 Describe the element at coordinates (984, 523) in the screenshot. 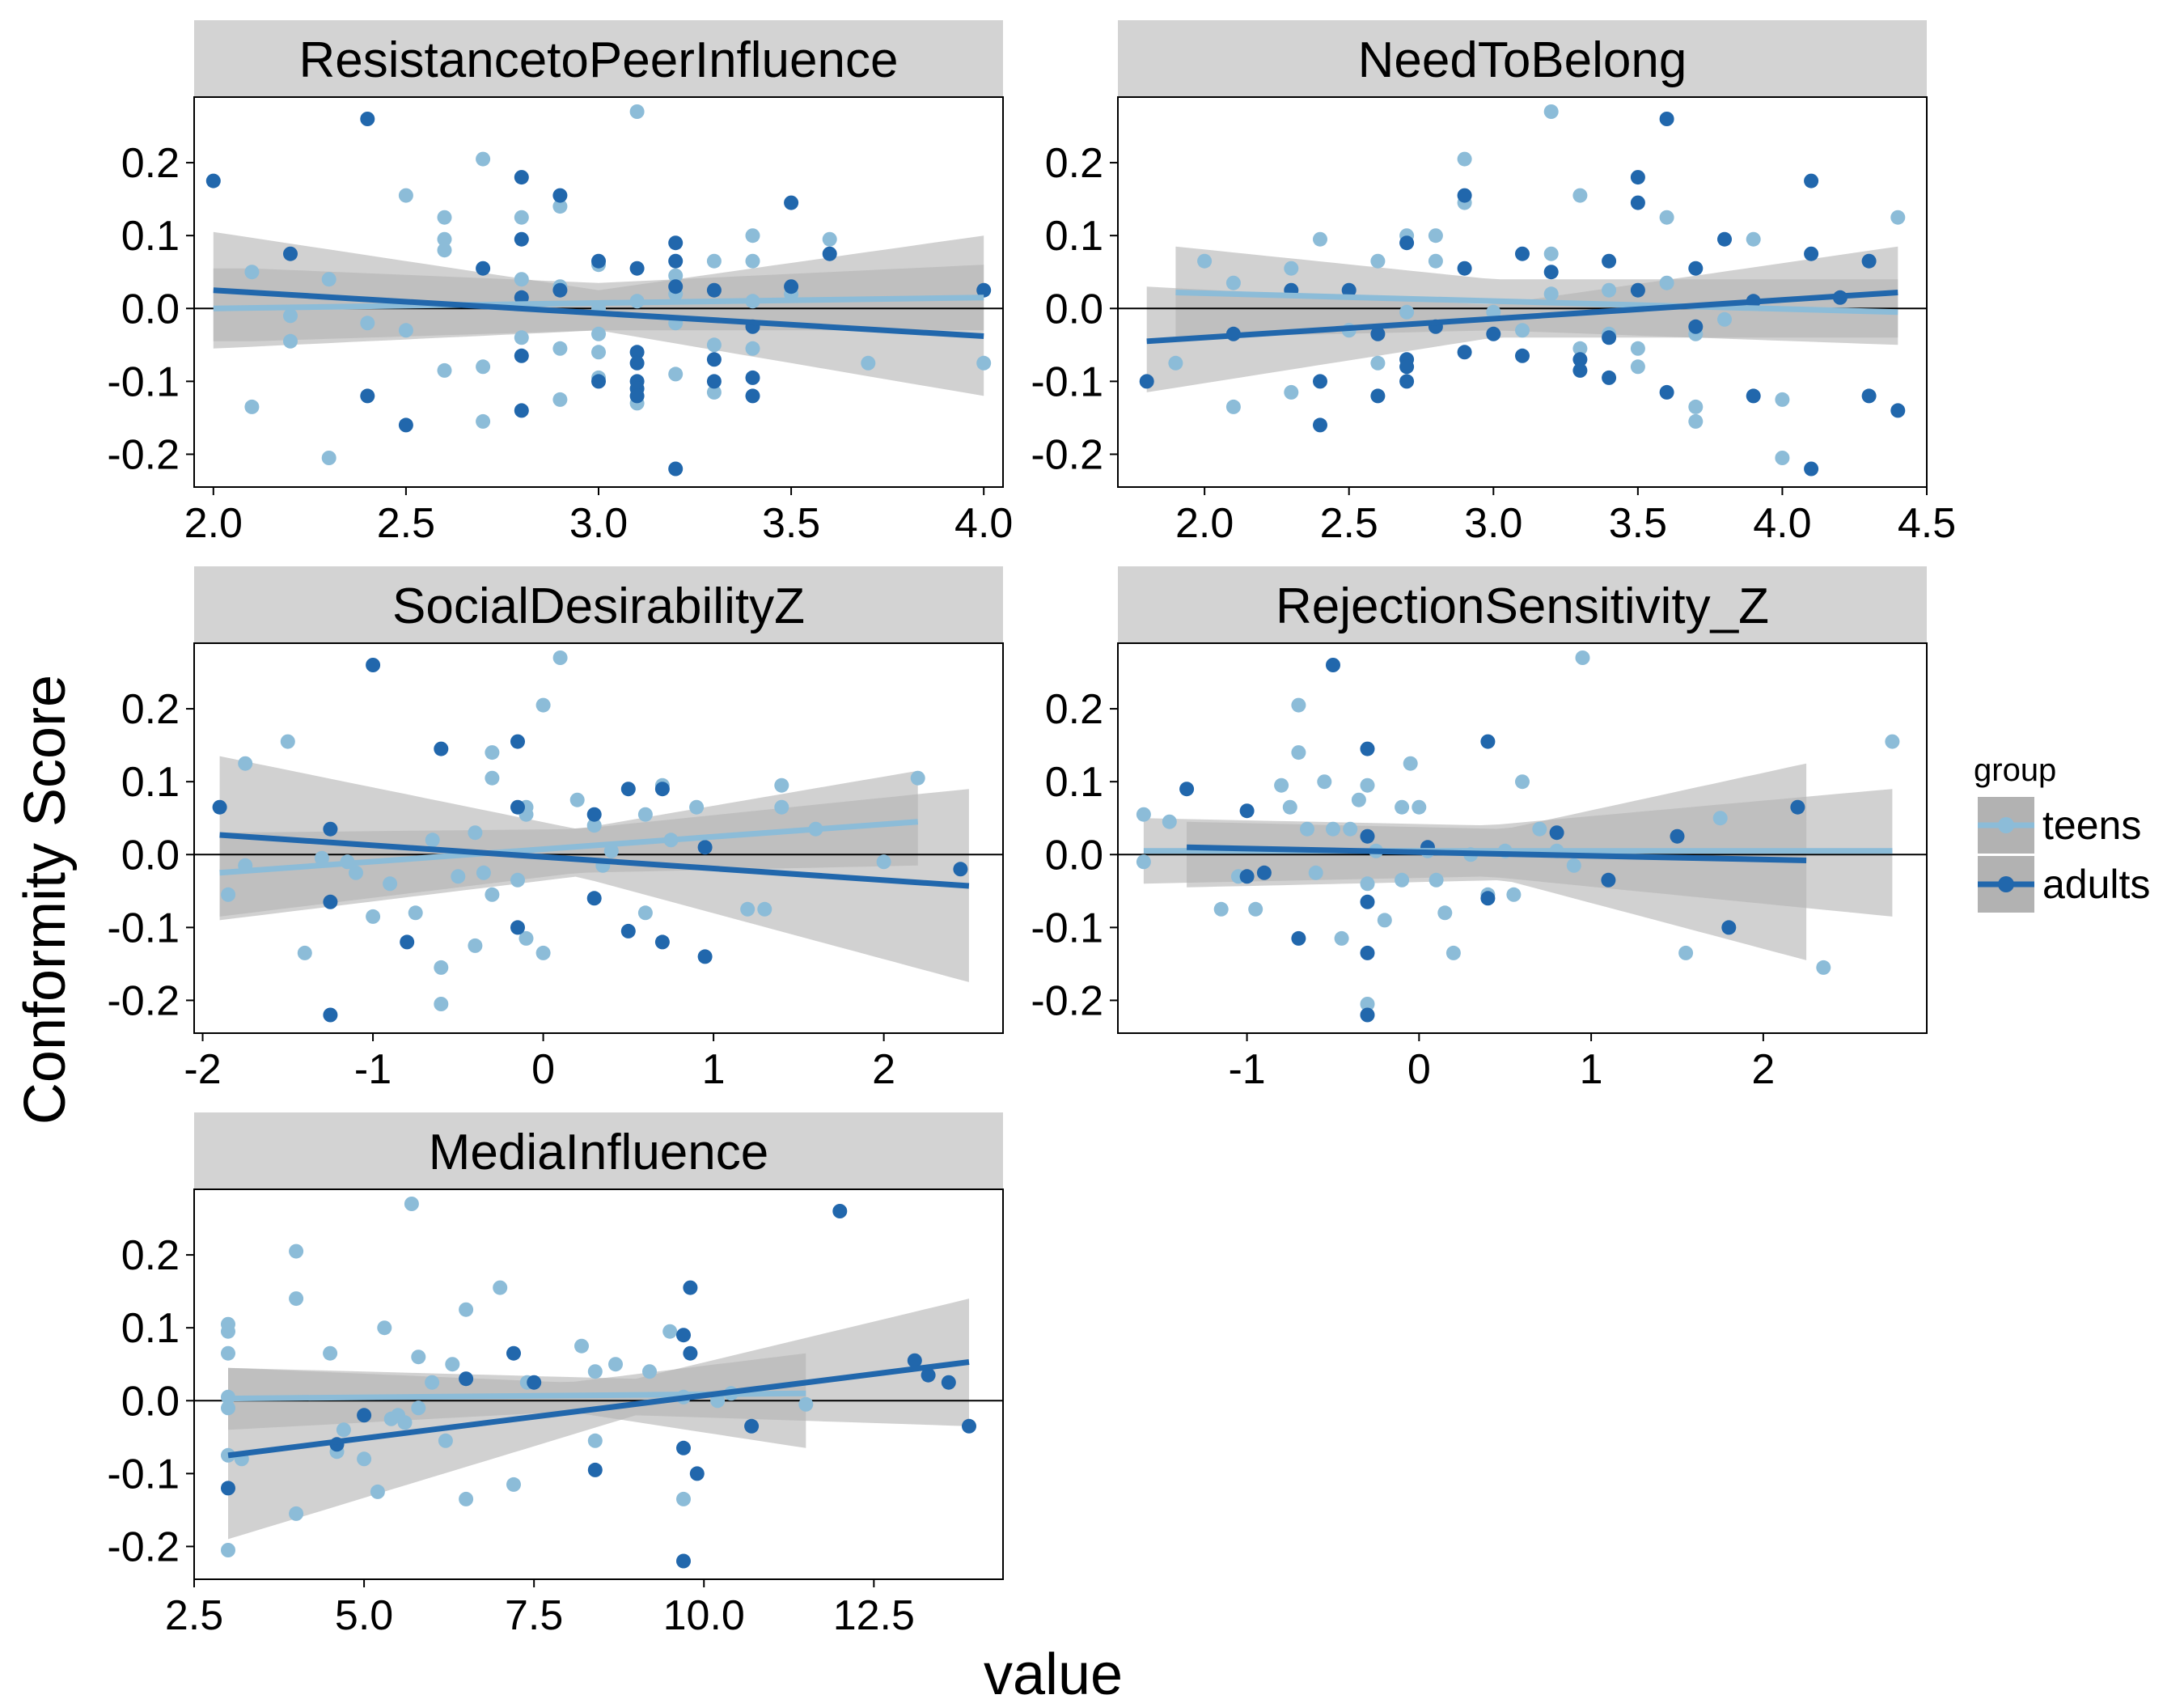

I see `x-tick-label: 4.0` at that location.